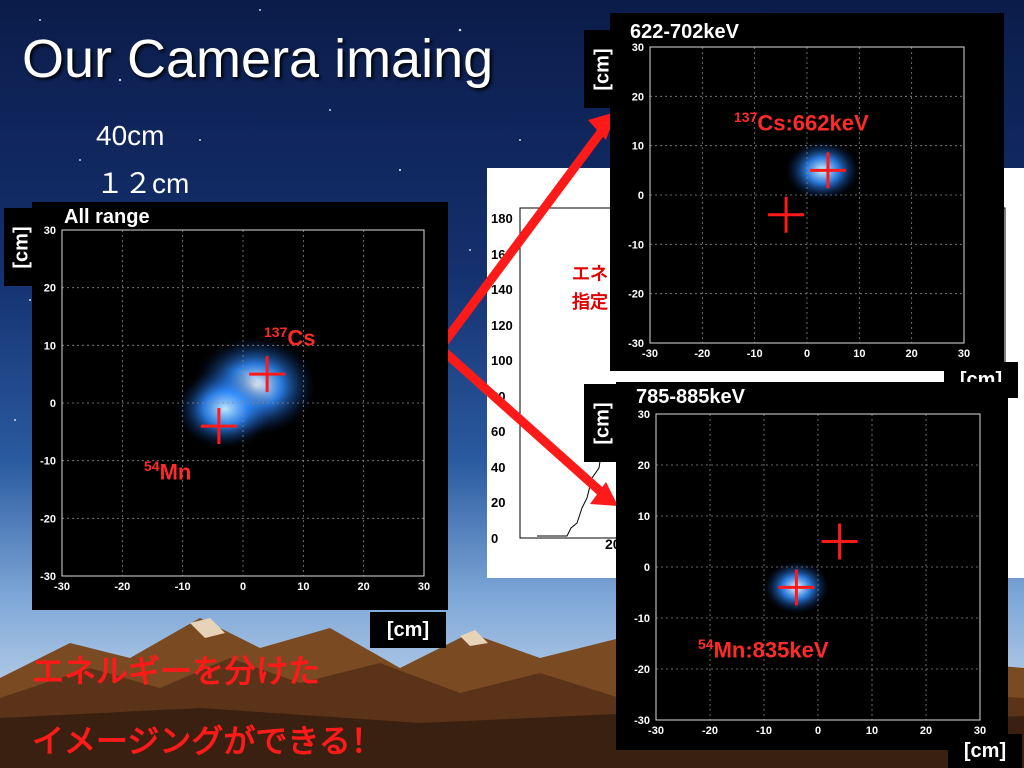 This screenshot has height=768, width=1024. What do you see at coordinates (22, 247) in the screenshot?
I see `all-range-y-unit: [cm]` at bounding box center [22, 247].